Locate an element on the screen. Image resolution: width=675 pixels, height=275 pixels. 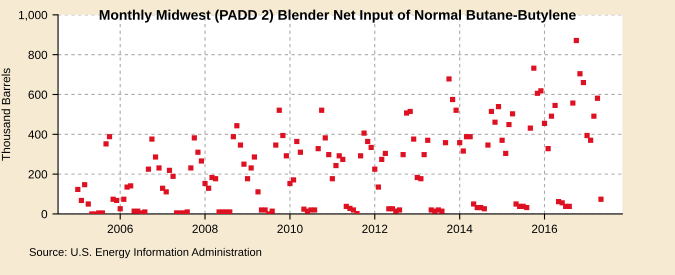
source-note: Source: U.S. Energy Information Administration is located at coordinates (146, 253).